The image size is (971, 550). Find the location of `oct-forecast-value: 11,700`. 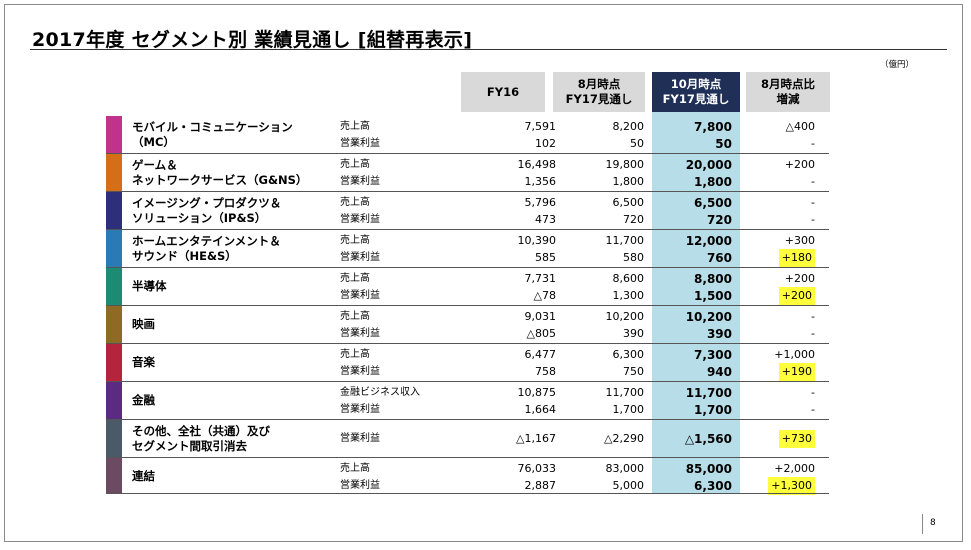

oct-forecast-value: 11,700 is located at coordinates (708, 393).